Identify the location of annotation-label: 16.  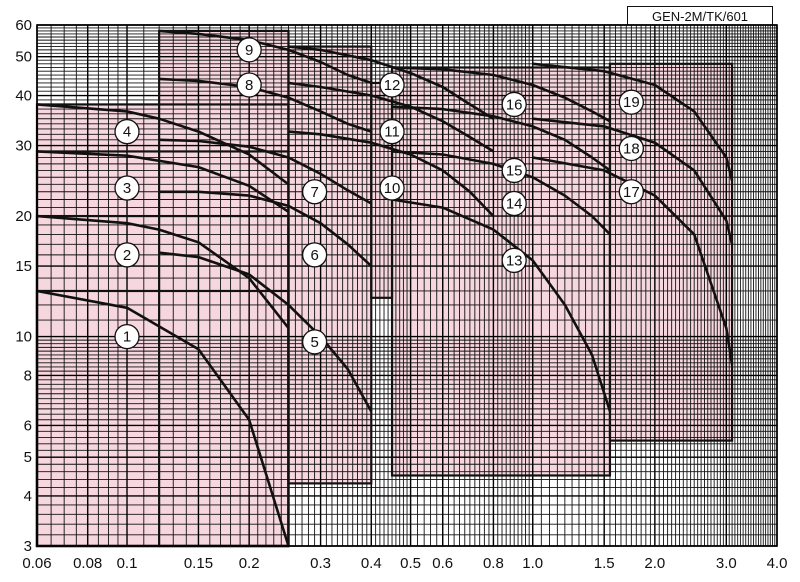
(514, 104).